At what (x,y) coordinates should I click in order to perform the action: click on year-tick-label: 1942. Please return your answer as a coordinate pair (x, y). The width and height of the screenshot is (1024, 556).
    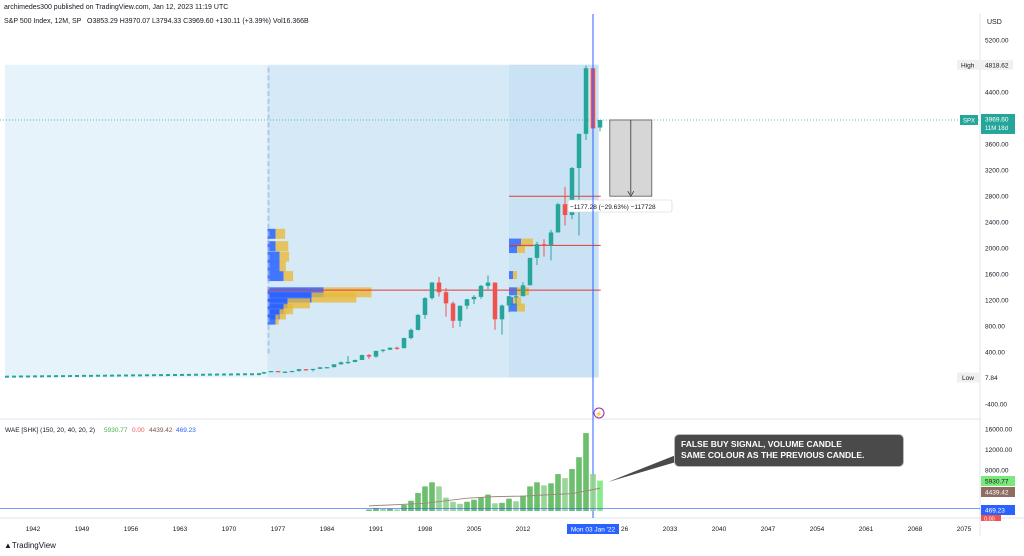
    Looking at the image, I should click on (33, 529).